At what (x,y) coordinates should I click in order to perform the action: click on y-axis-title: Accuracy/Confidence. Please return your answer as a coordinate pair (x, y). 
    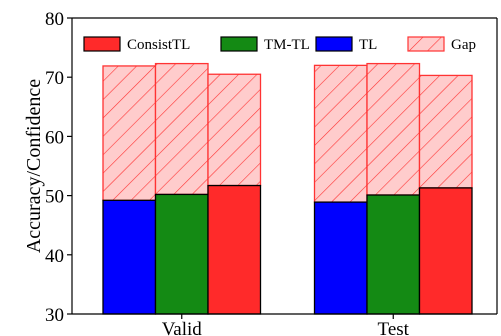
    Looking at the image, I should click on (34, 166).